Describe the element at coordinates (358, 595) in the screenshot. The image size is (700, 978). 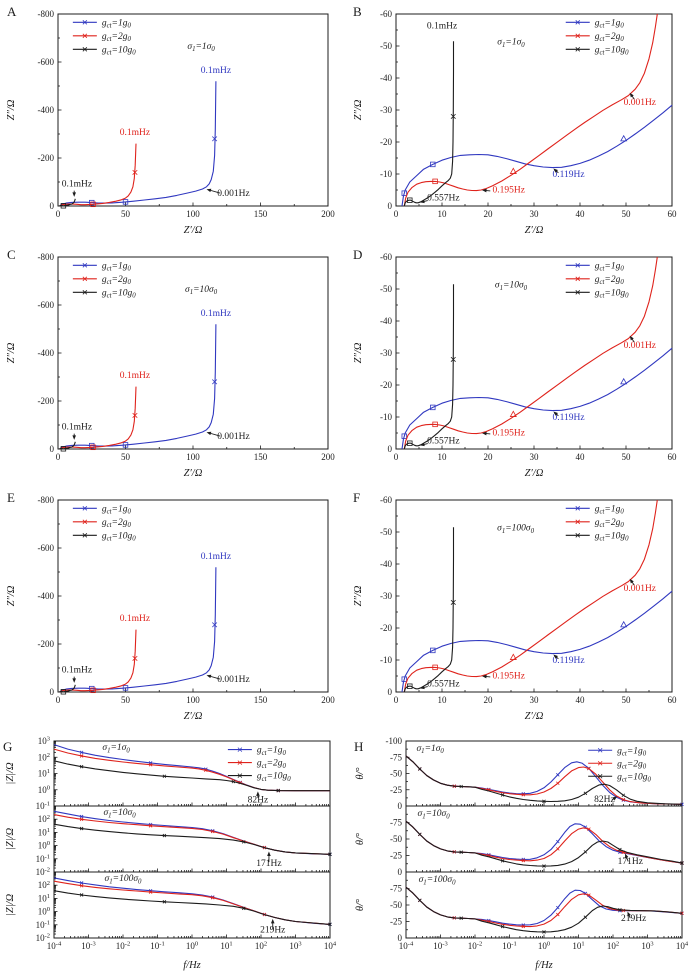
I see `y-axis-label: Z″/Ω` at that location.